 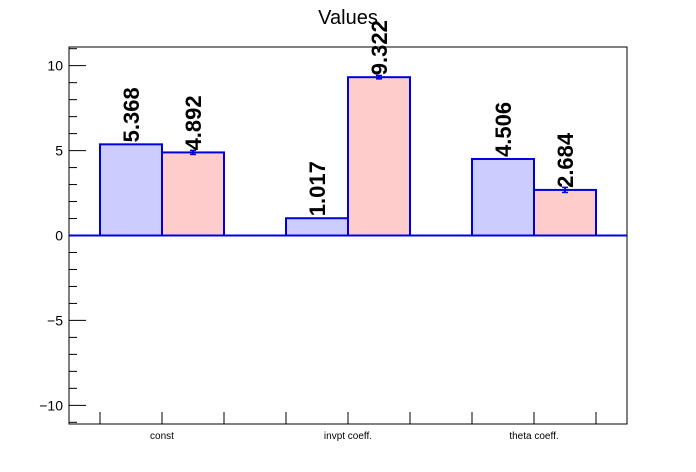 What do you see at coordinates (55, 320) in the screenshot?
I see `y-tick-label: −5` at bounding box center [55, 320].